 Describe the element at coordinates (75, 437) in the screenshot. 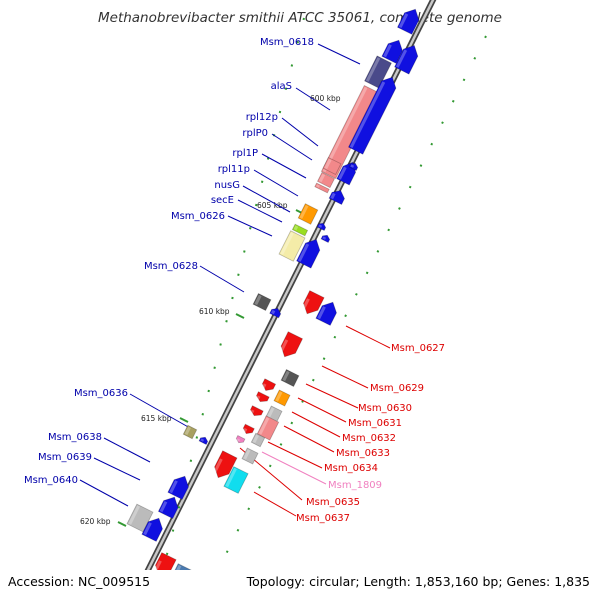

I see `gene-label-msm0638: Msm_0638` at that location.